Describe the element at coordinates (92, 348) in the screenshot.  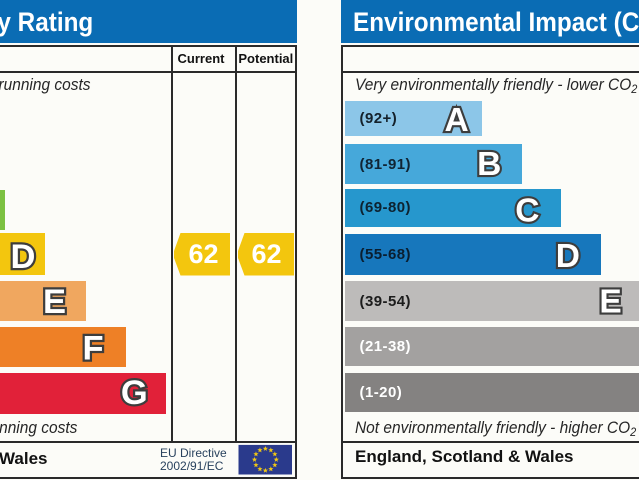
I see `svg-text: F` at that location.